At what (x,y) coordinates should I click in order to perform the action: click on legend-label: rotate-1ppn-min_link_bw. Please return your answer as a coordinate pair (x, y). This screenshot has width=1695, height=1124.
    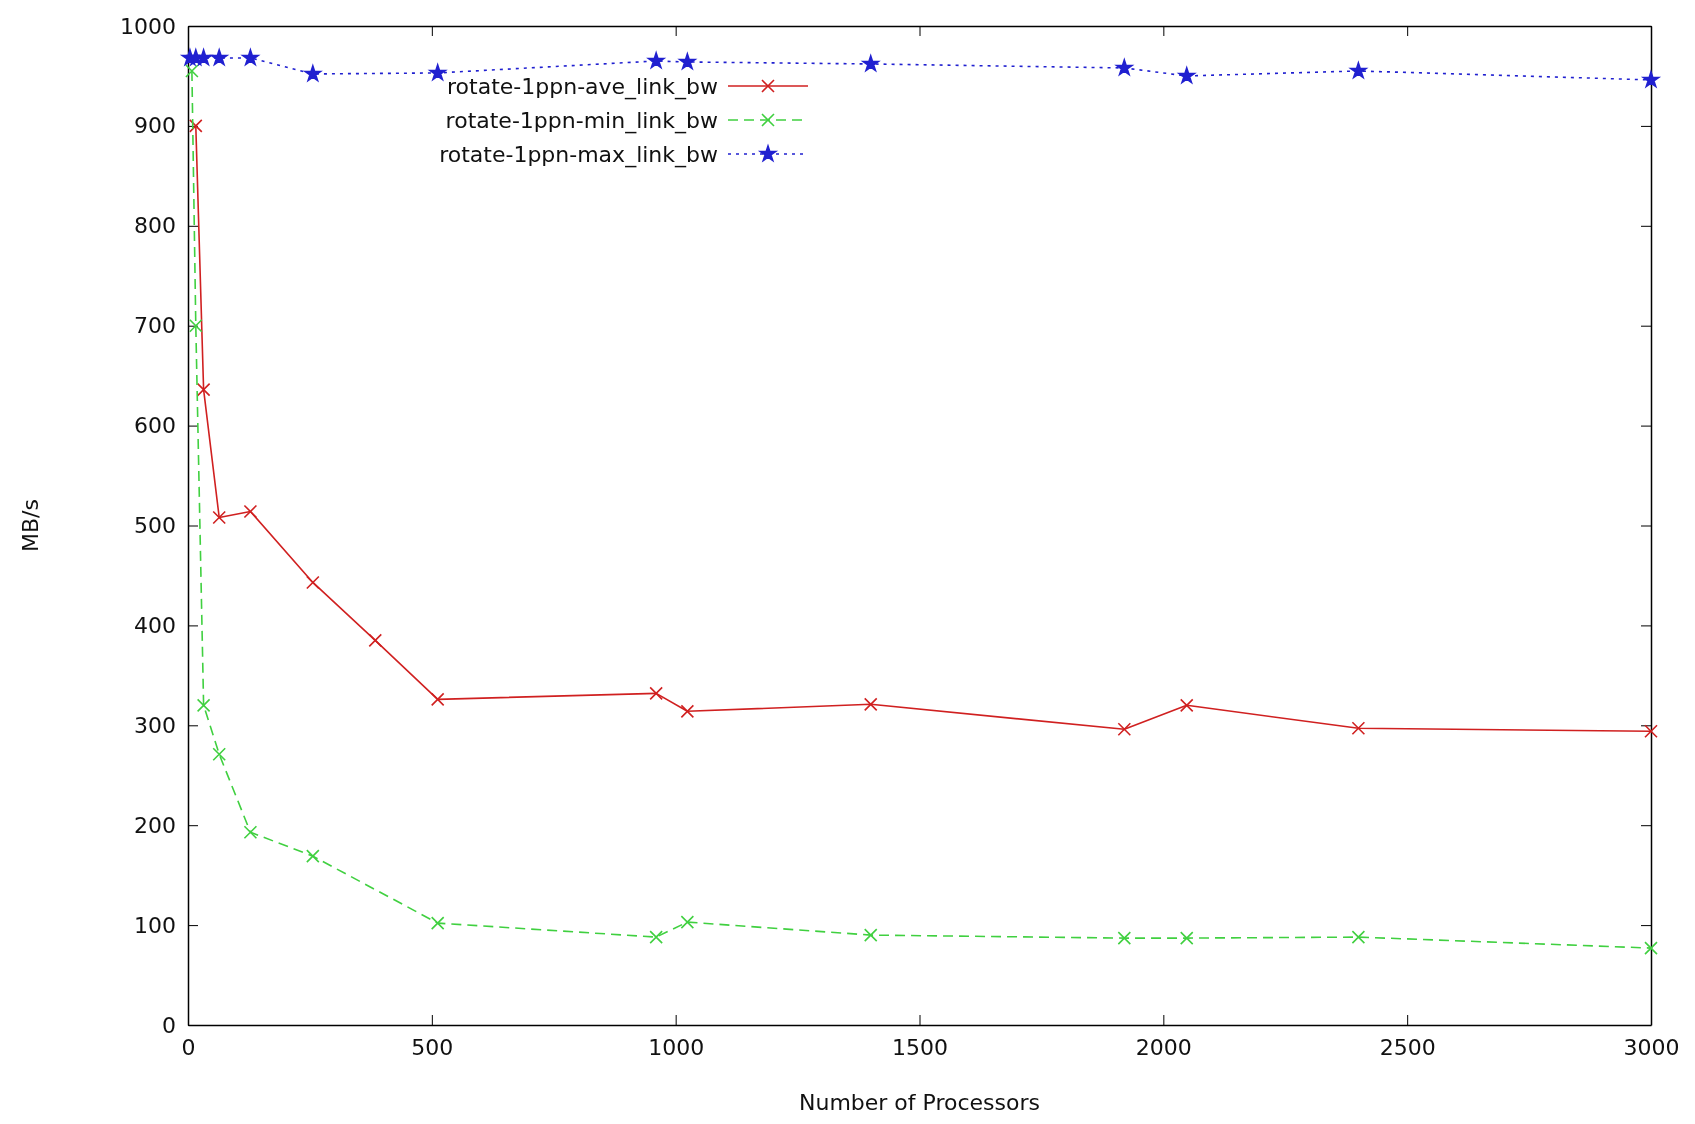
    Looking at the image, I should click on (582, 120).